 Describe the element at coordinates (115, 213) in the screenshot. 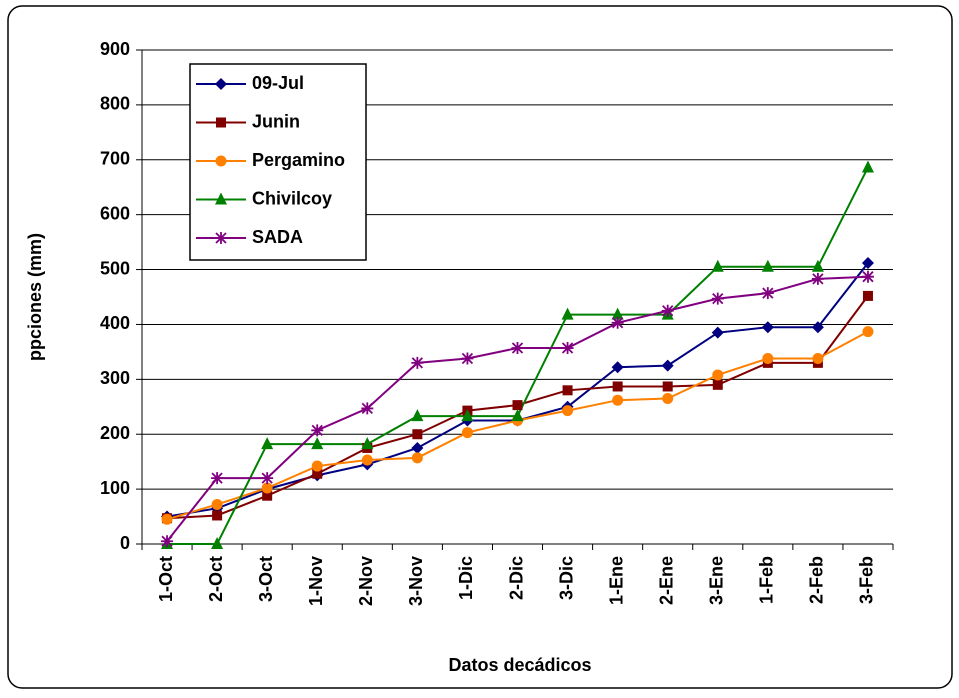

I see `y-tick-label: 600` at that location.